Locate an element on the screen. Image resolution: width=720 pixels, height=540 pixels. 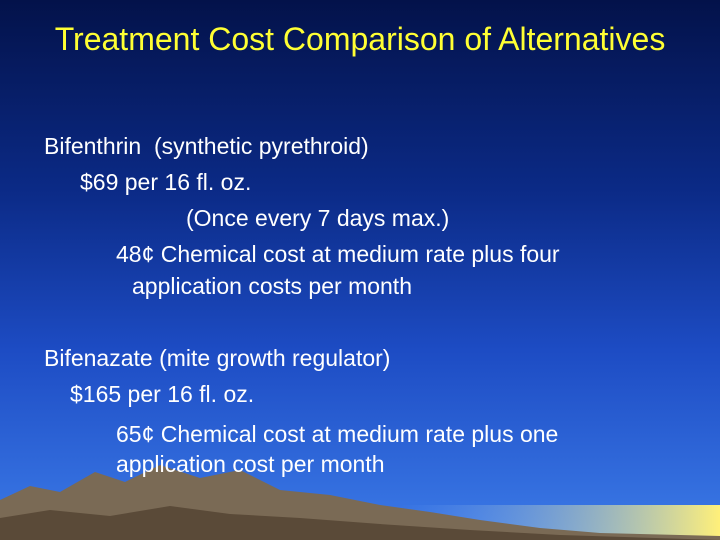
item-name: Bifenazate (mite growth regulator) is located at coordinates (217, 358).